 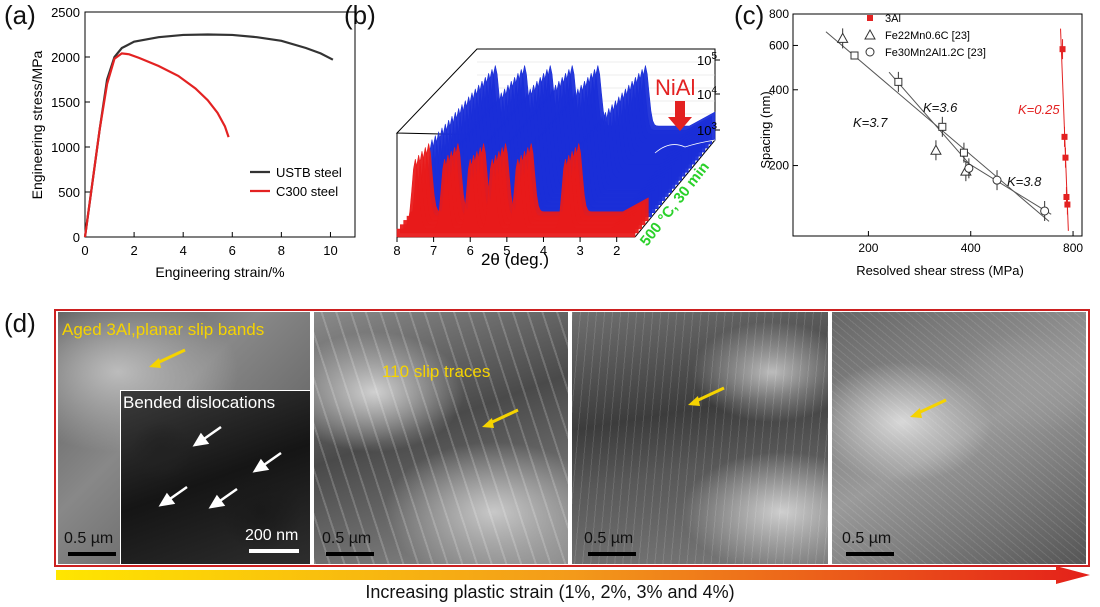 What do you see at coordinates (870, 122) in the screenshot?
I see `fit-annotation: K=3.7` at bounding box center [870, 122].